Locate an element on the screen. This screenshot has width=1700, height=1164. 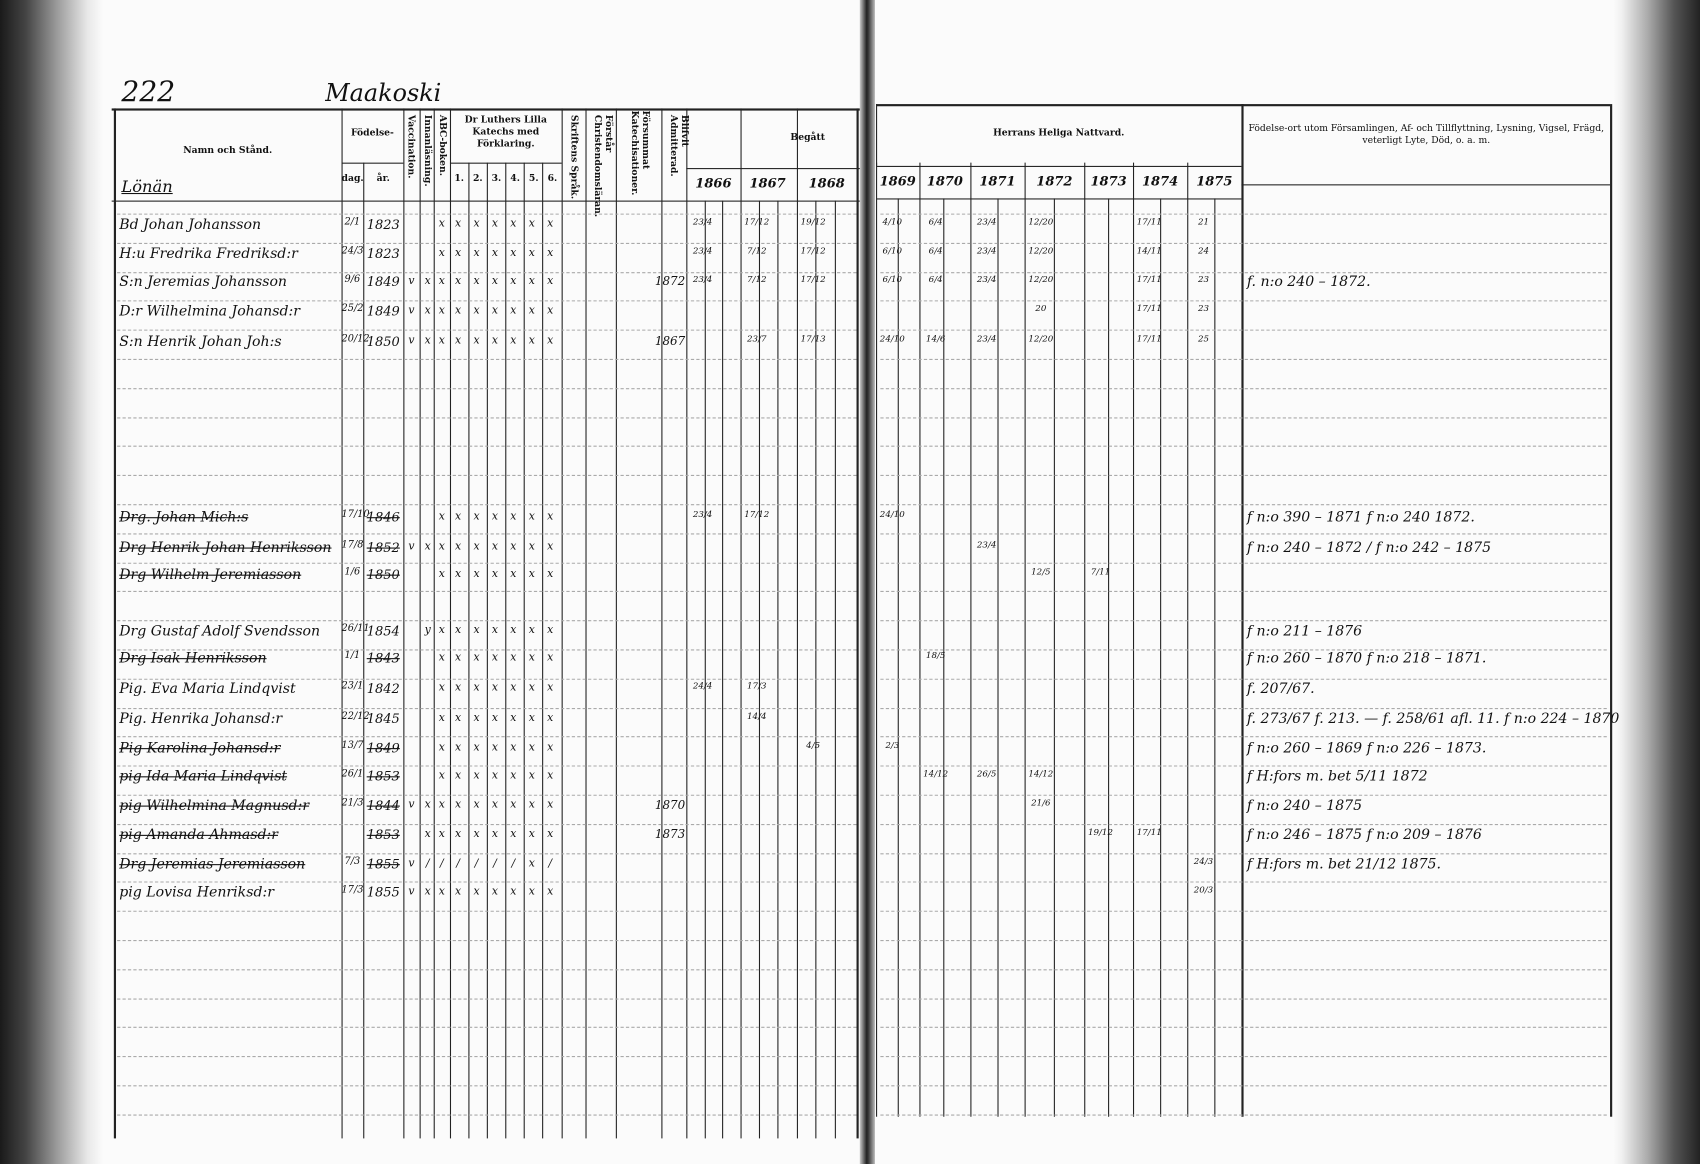
communion-mark: 6/4 is located at coordinates (935, 221).